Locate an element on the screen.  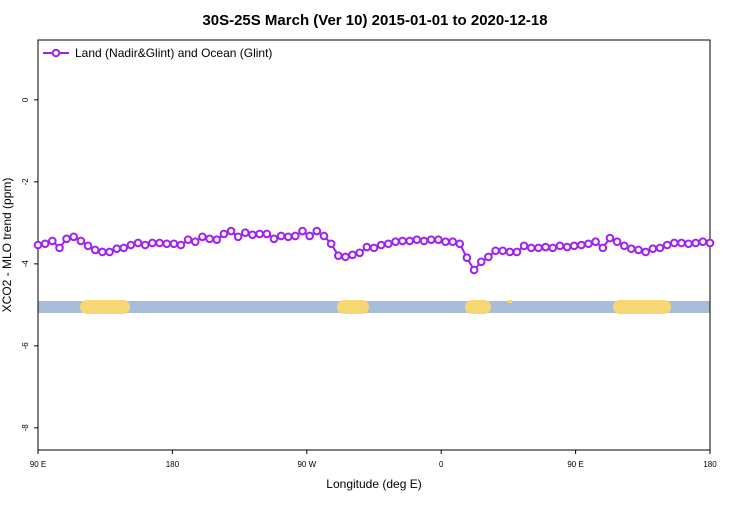
x-tick-label: 90 W is located at coordinates (306, 464).